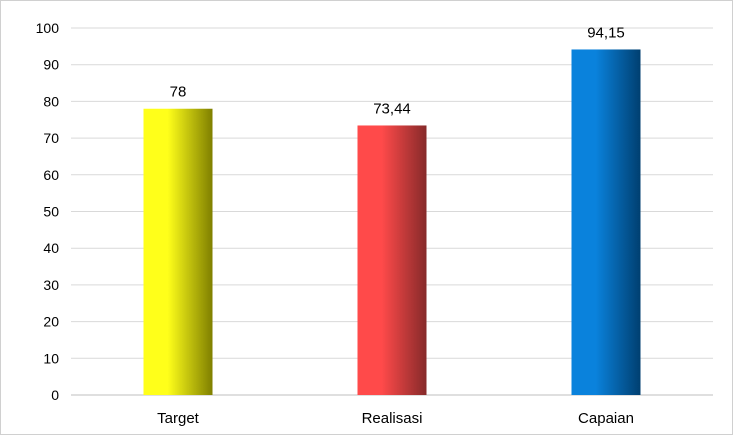 Image resolution: width=733 pixels, height=436 pixels. What do you see at coordinates (51, 358) in the screenshot?
I see `y-tick-label: 10` at bounding box center [51, 358].